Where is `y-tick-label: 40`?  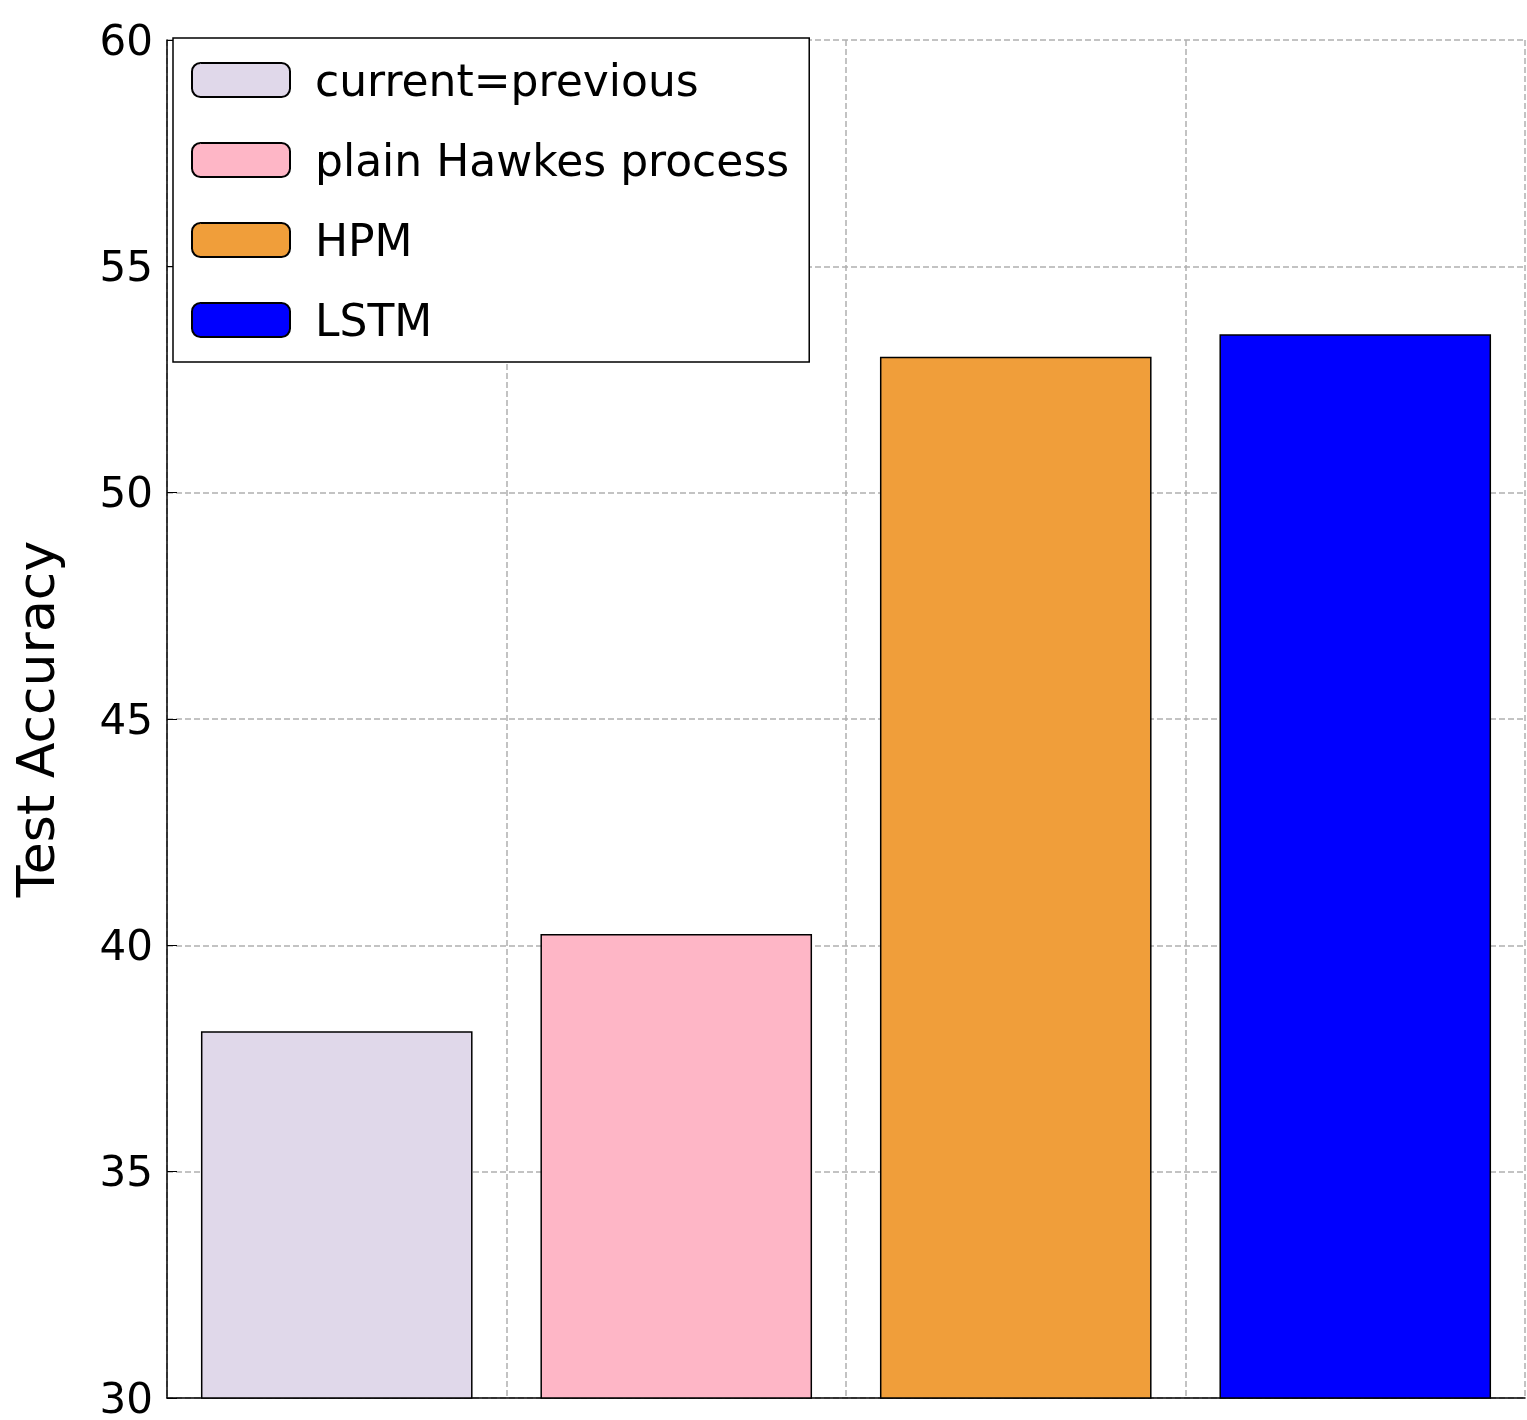 y-tick-label: 40 is located at coordinates (126, 945).